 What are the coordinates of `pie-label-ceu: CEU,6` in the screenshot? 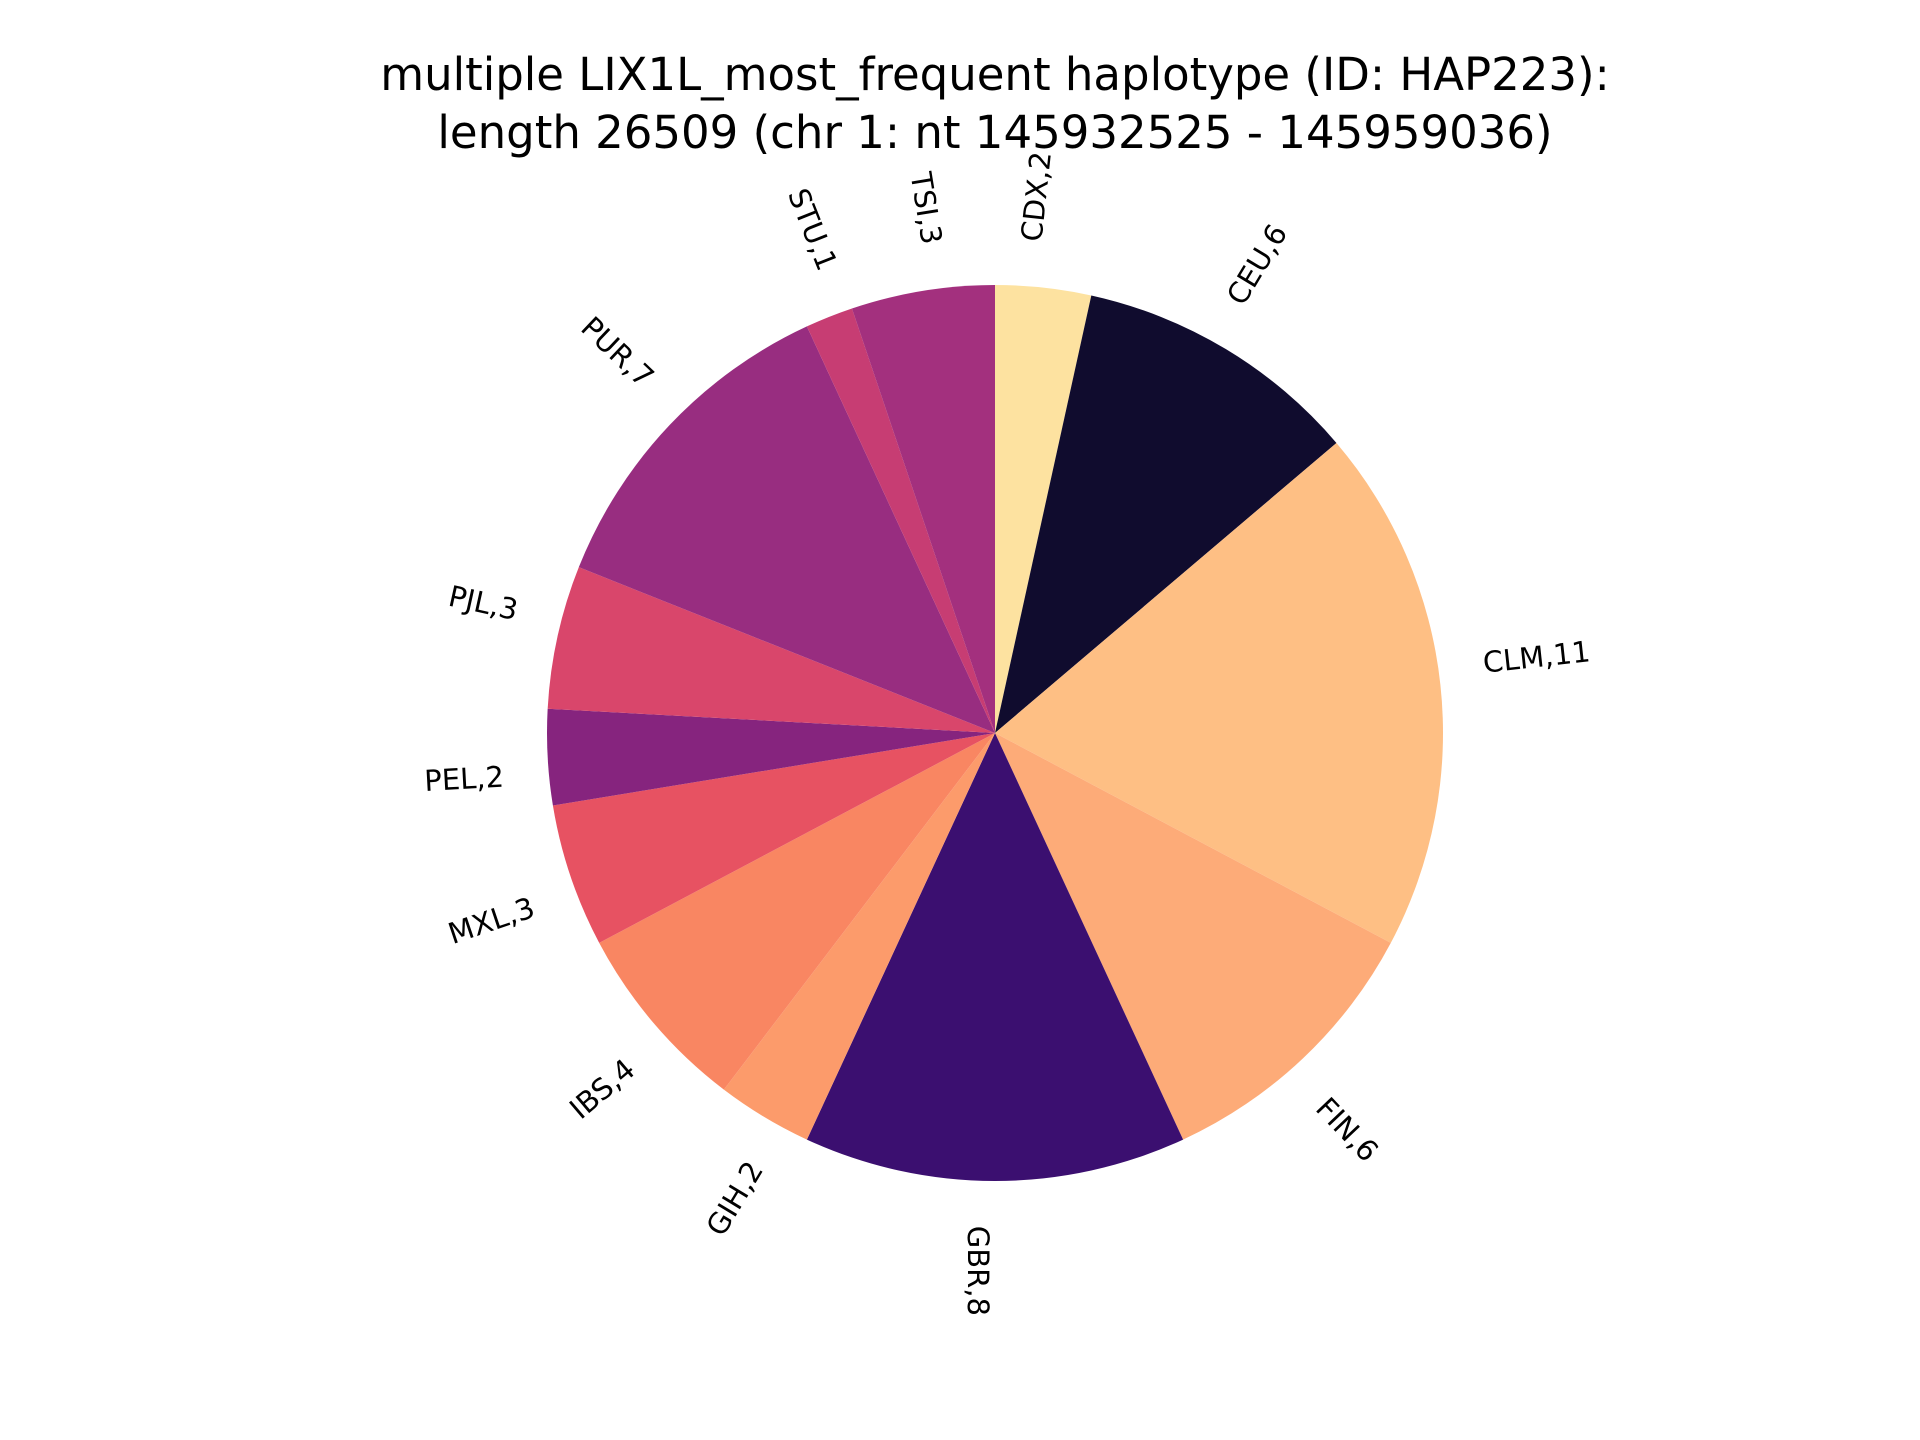 It's located at (1257, 264).